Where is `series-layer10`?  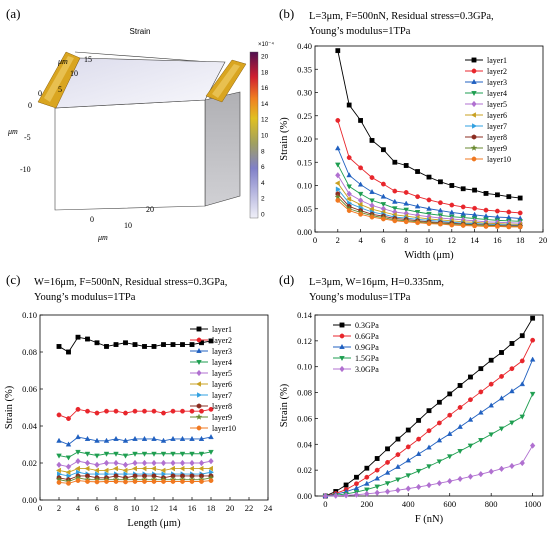 series-layer10 is located at coordinates (135, 482).